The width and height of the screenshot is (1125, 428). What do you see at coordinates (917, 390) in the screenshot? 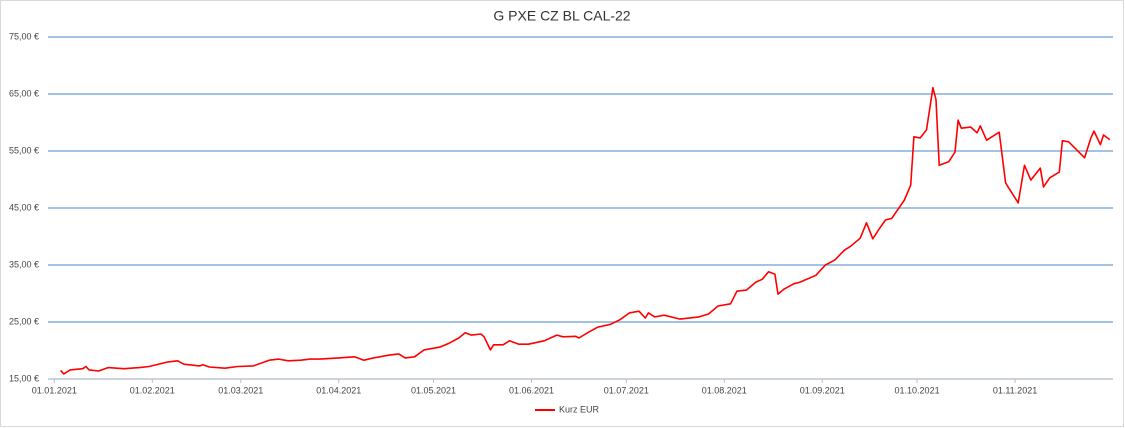
I see `x-tick-label: 01.10.2021` at bounding box center [917, 390].